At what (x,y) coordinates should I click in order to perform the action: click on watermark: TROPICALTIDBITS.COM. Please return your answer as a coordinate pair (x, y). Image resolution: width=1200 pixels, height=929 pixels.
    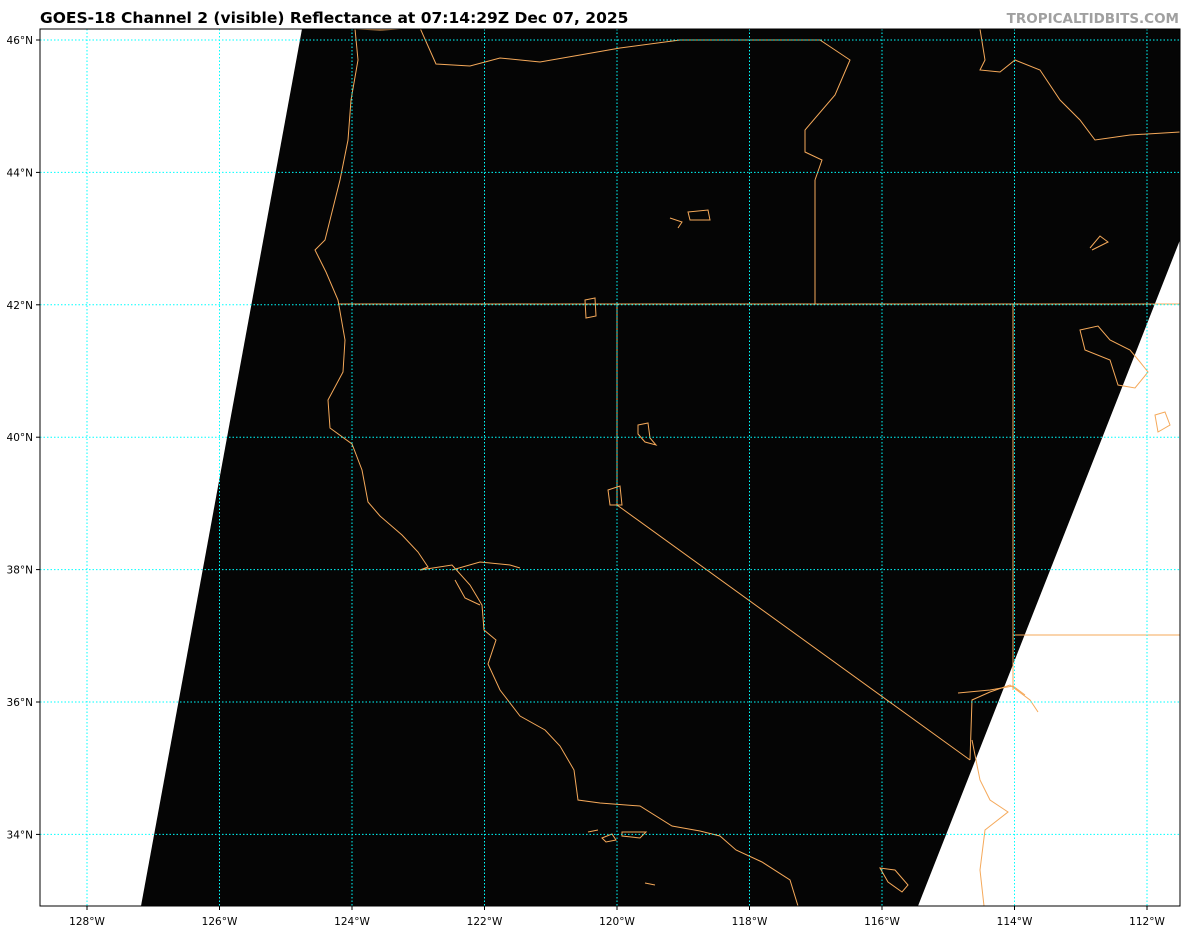
    Looking at the image, I should click on (1092, 19).